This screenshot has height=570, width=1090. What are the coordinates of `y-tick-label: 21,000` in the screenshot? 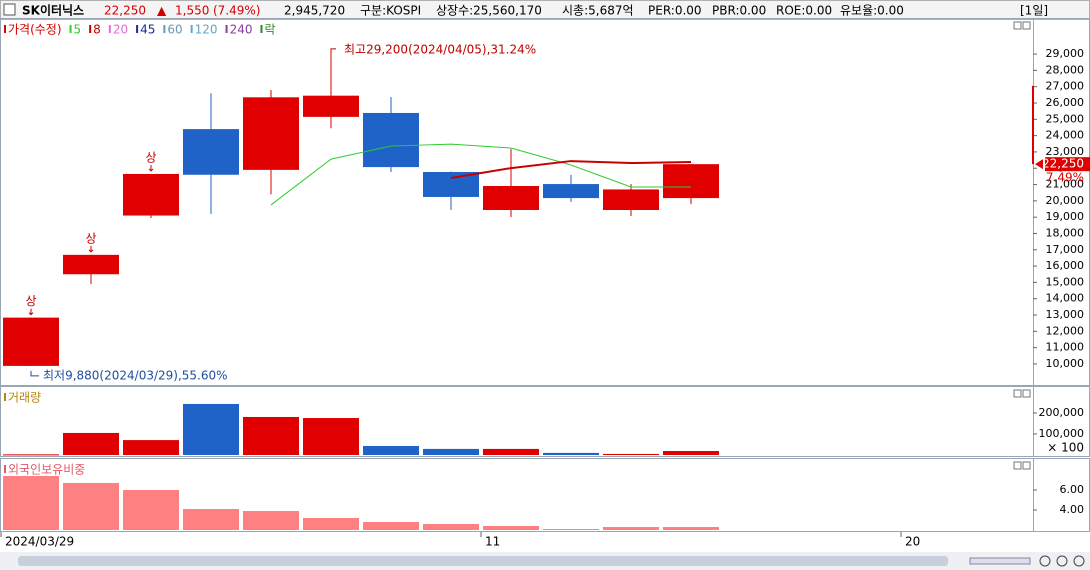 It's located at (1065, 184).